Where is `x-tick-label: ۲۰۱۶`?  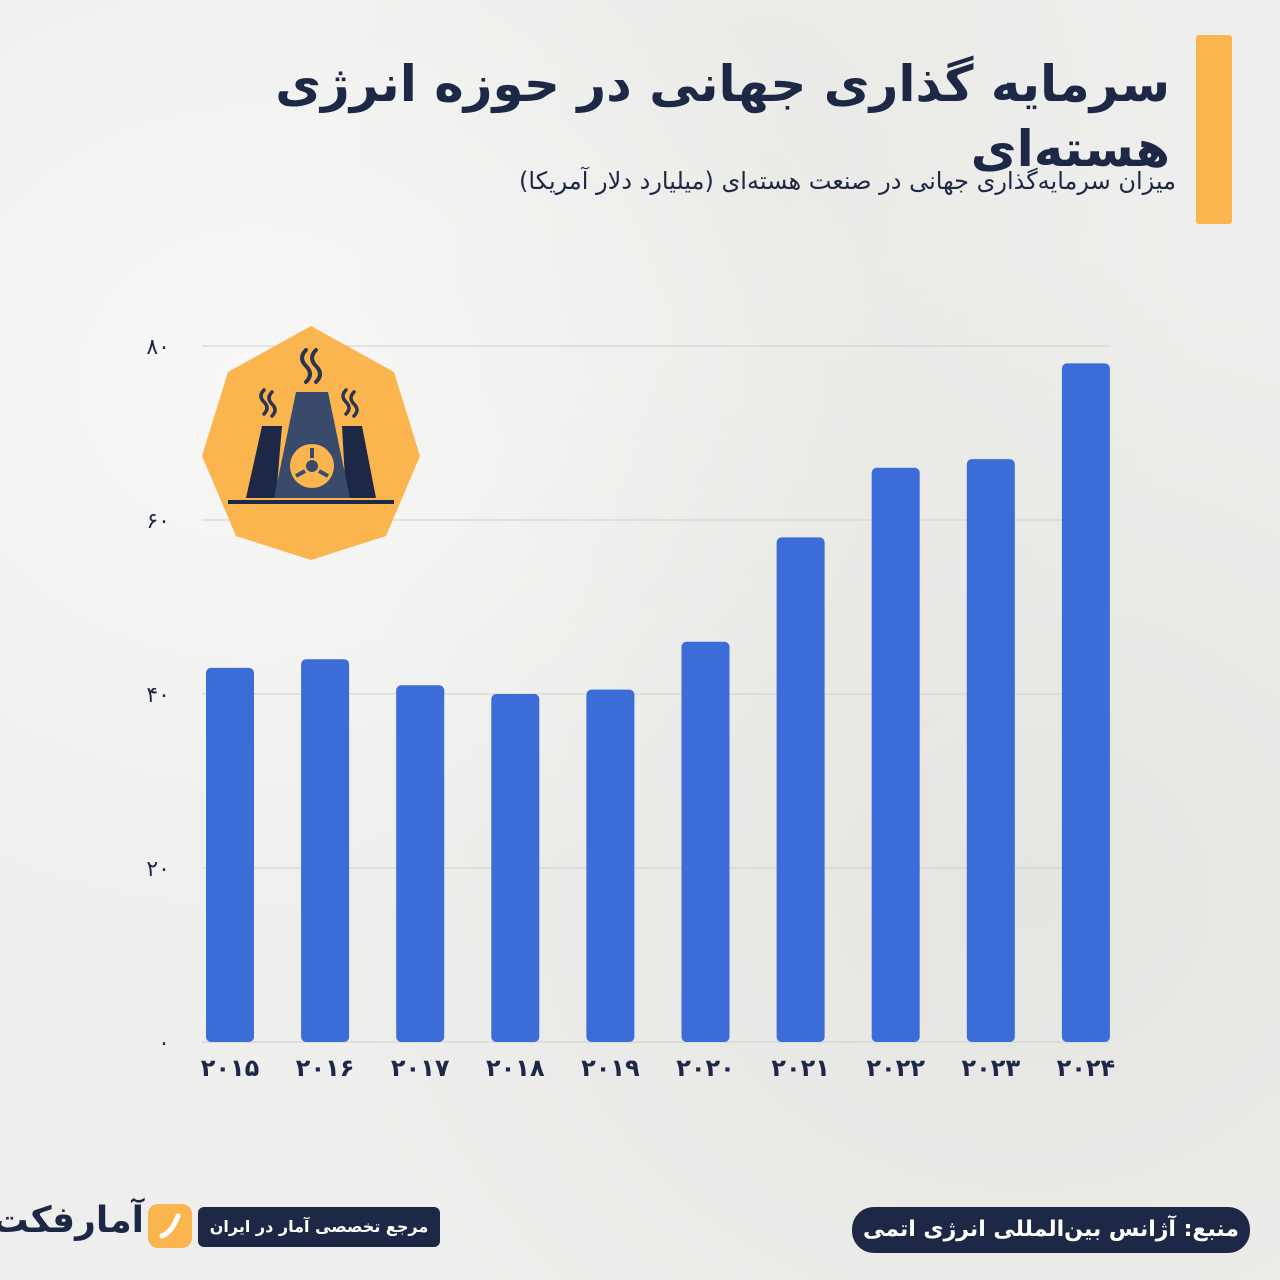
x-tick-label: ۲۰۱۶ is located at coordinates (325, 1068).